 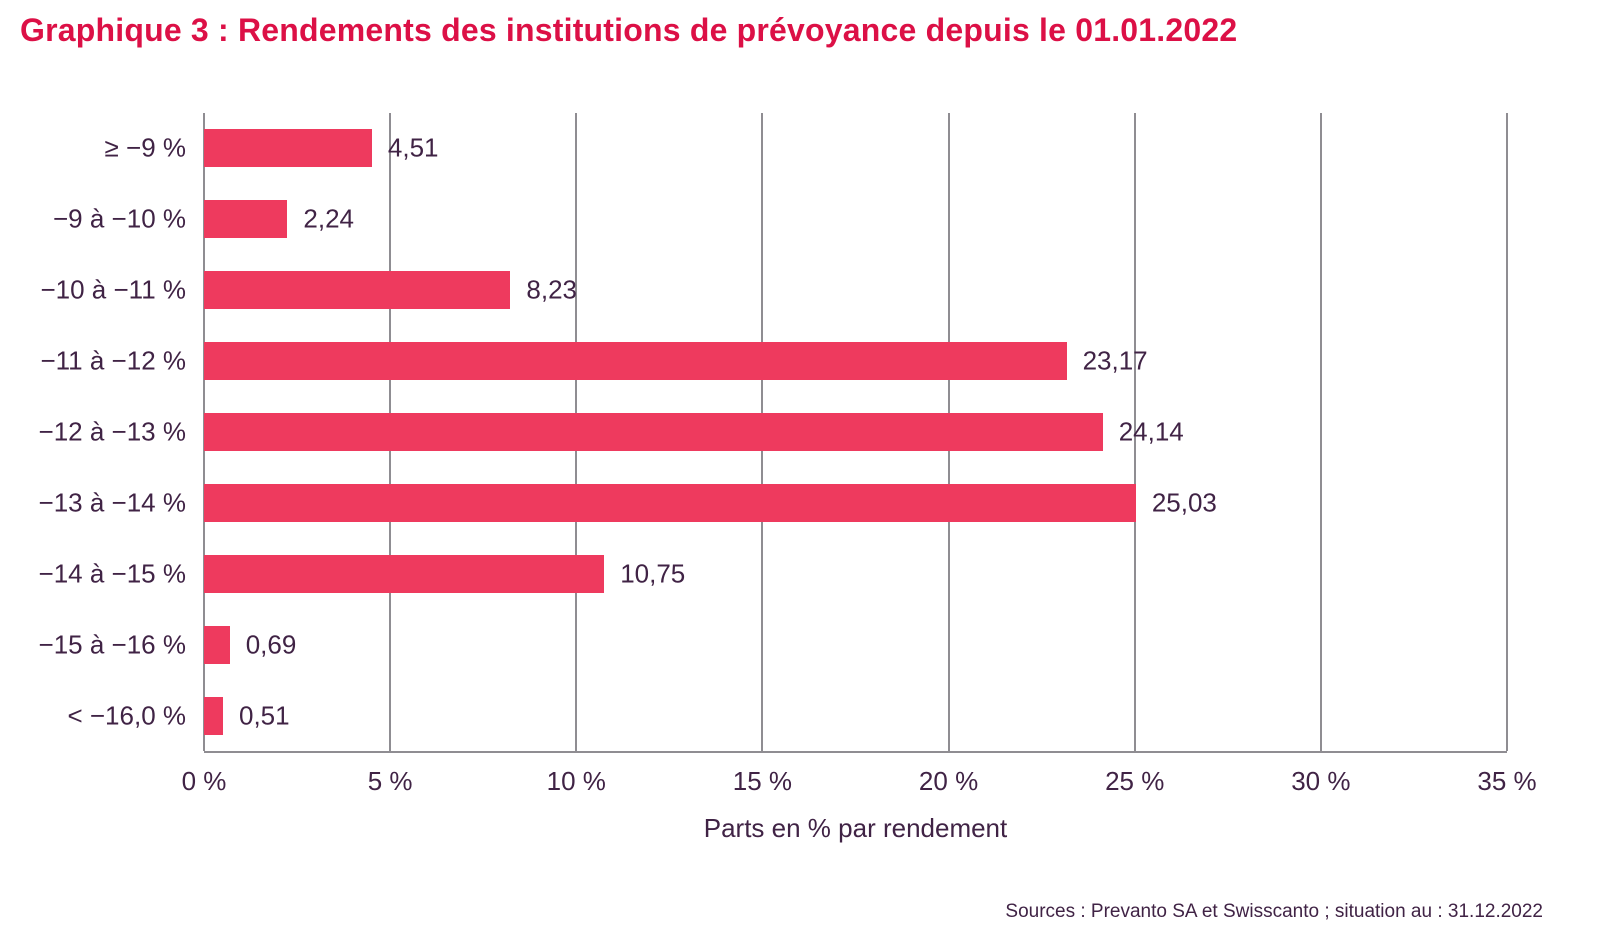 What do you see at coordinates (112, 573) in the screenshot?
I see `category-label: −14 à −15 %` at bounding box center [112, 573].